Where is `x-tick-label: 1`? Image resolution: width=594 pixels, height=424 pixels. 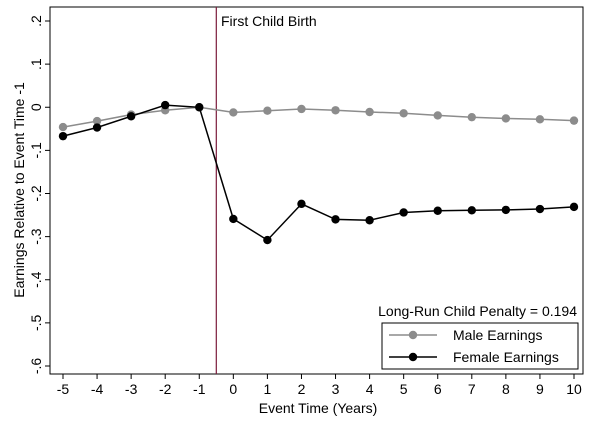 x-tick-label: 1 is located at coordinates (268, 389).